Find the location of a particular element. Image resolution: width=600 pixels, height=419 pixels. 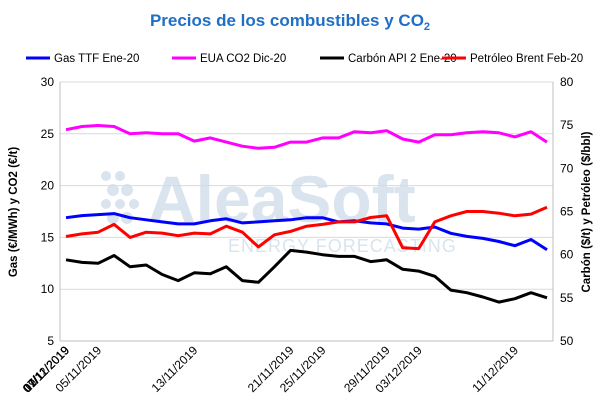

y-left-tick-label: 10 is located at coordinates (48, 289).